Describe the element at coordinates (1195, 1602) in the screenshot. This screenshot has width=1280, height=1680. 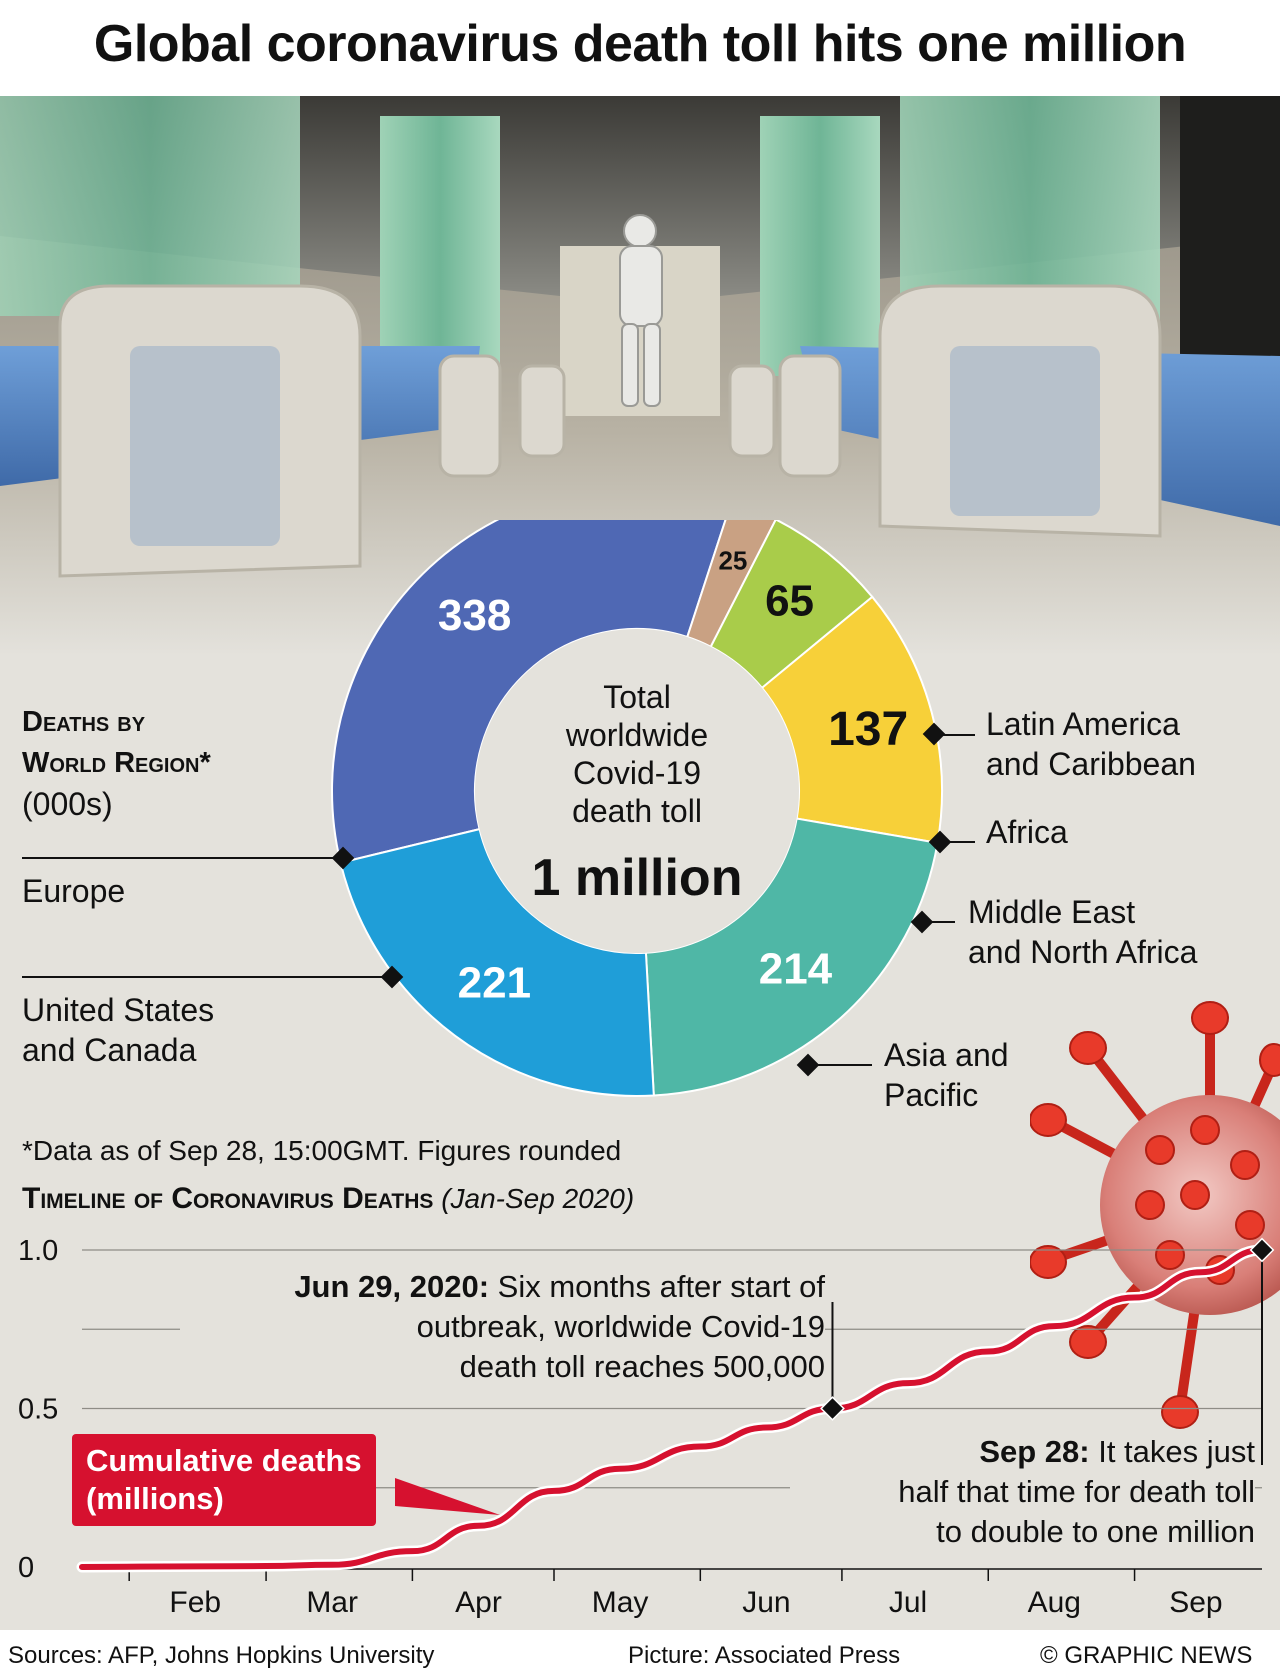
I see `x-tick-label: Sep` at that location.